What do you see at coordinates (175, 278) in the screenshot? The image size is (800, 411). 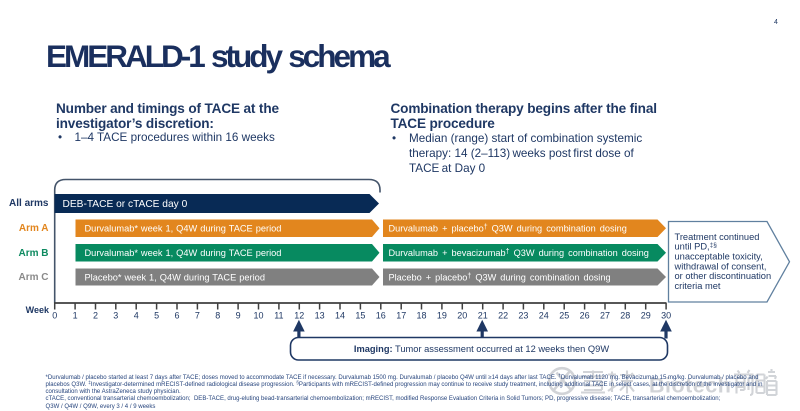 I see `svg-text:Placebo* week 1, Q4W during TA: Placebo* week 1, Q4W during TACE period` at bounding box center [175, 278].